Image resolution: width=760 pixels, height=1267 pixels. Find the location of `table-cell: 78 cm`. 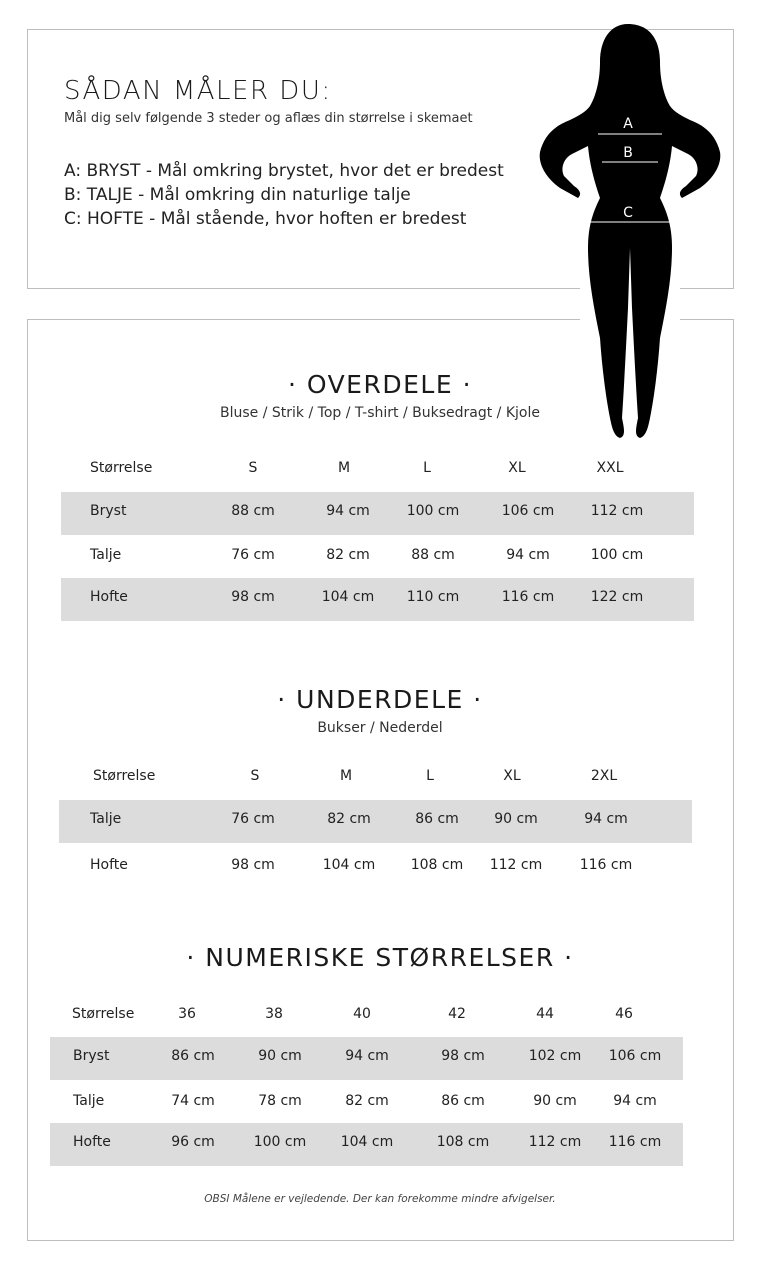

table-cell: 78 cm is located at coordinates (280, 1101).